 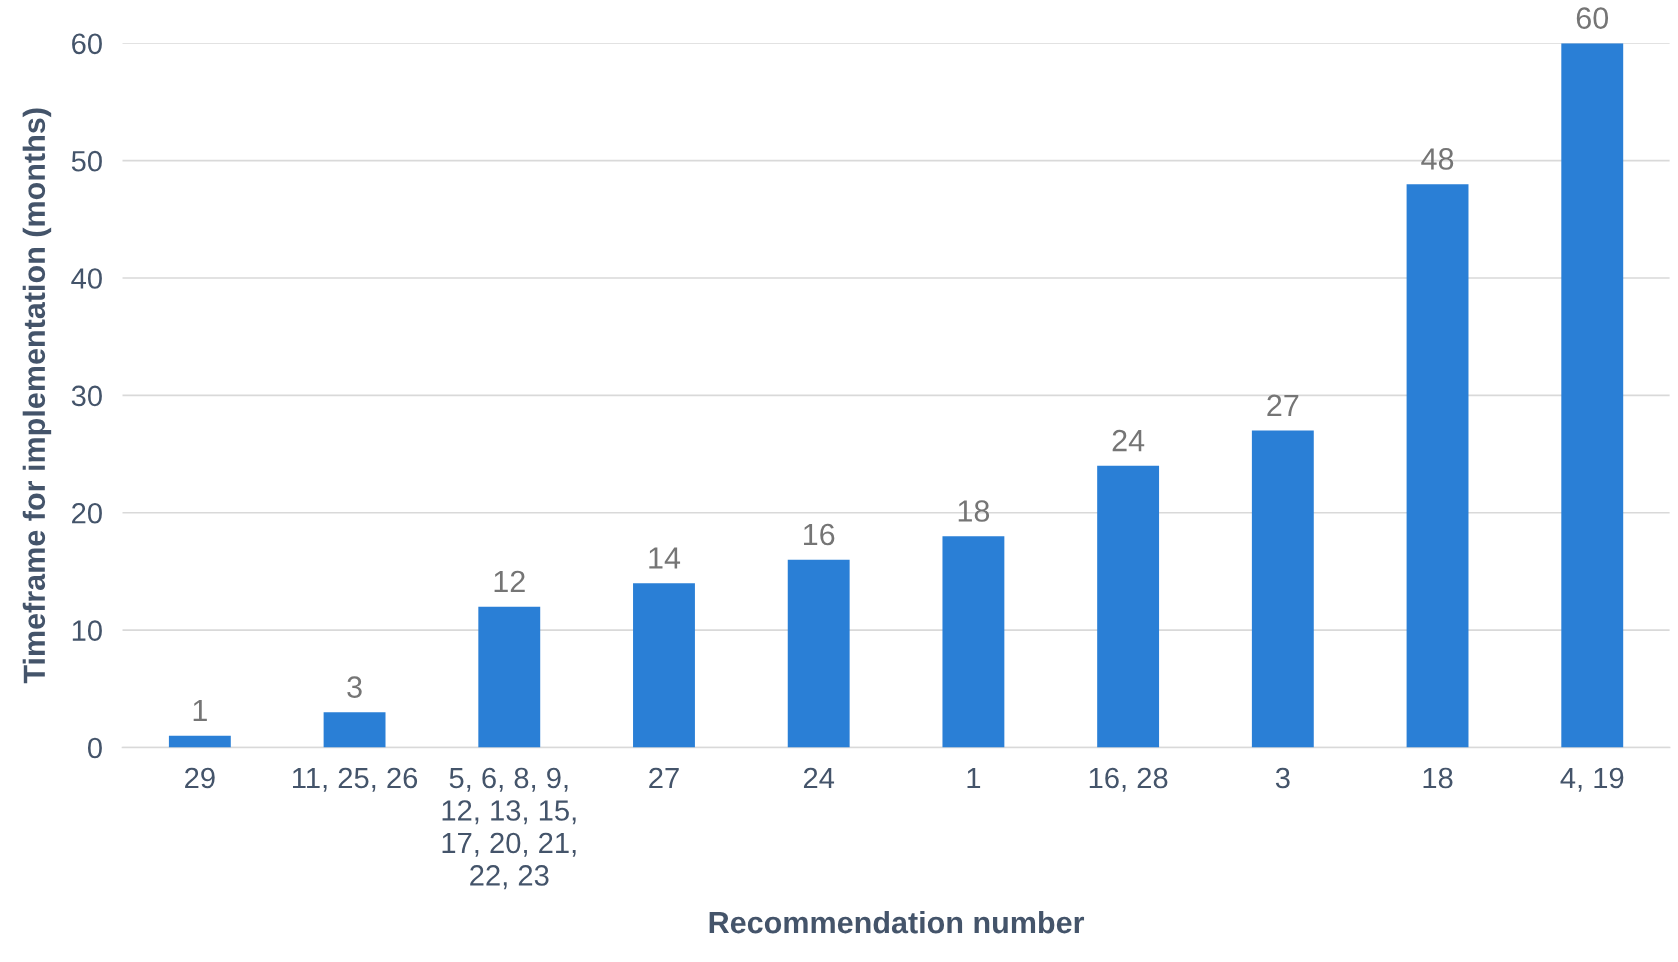 What do you see at coordinates (897, 922) in the screenshot?
I see `x-axis-title: Recommendation number` at bounding box center [897, 922].